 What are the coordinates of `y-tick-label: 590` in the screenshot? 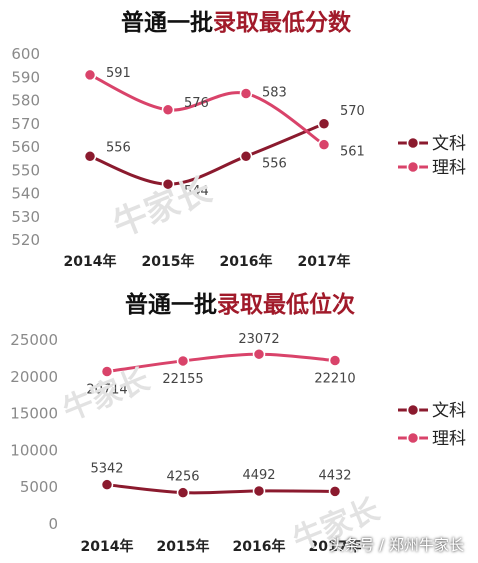 It's located at (25, 77).